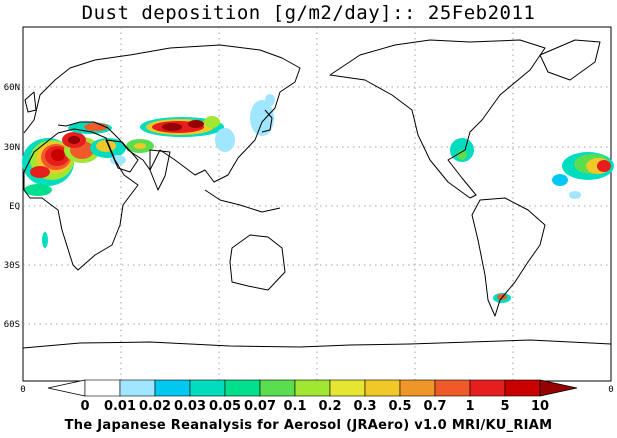  I want to click on colorbar-label: 0, so click(84, 406).